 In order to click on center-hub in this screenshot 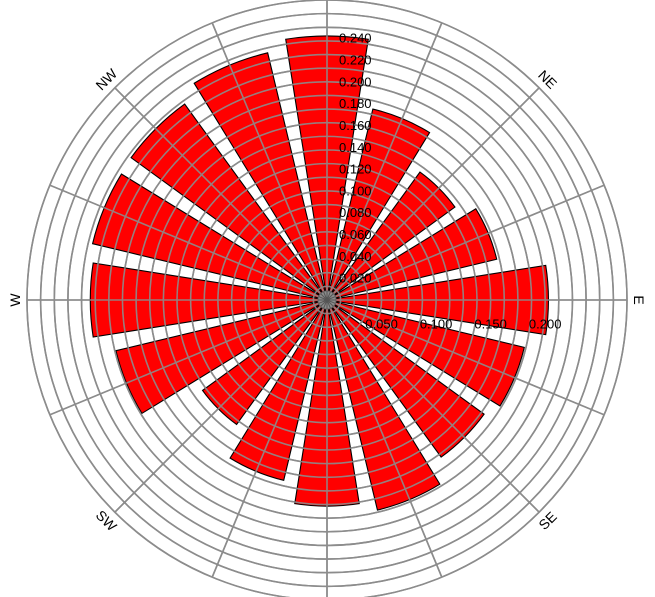, I will do `click(327, 300)`.